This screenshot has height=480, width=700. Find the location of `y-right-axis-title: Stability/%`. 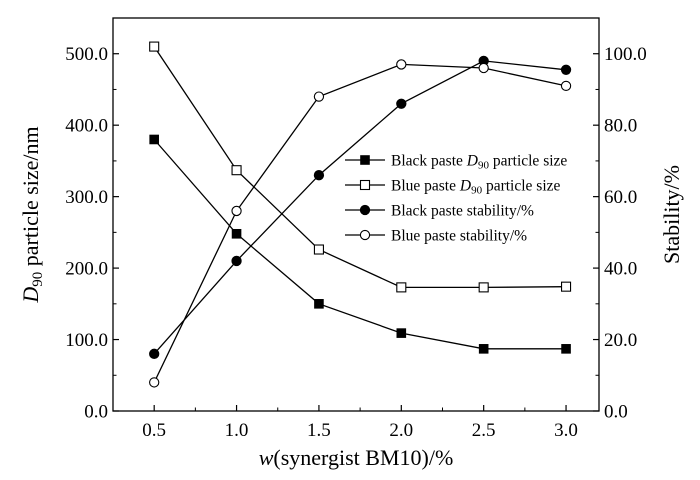

y-right-axis-title: Stability/% is located at coordinates (671, 214).